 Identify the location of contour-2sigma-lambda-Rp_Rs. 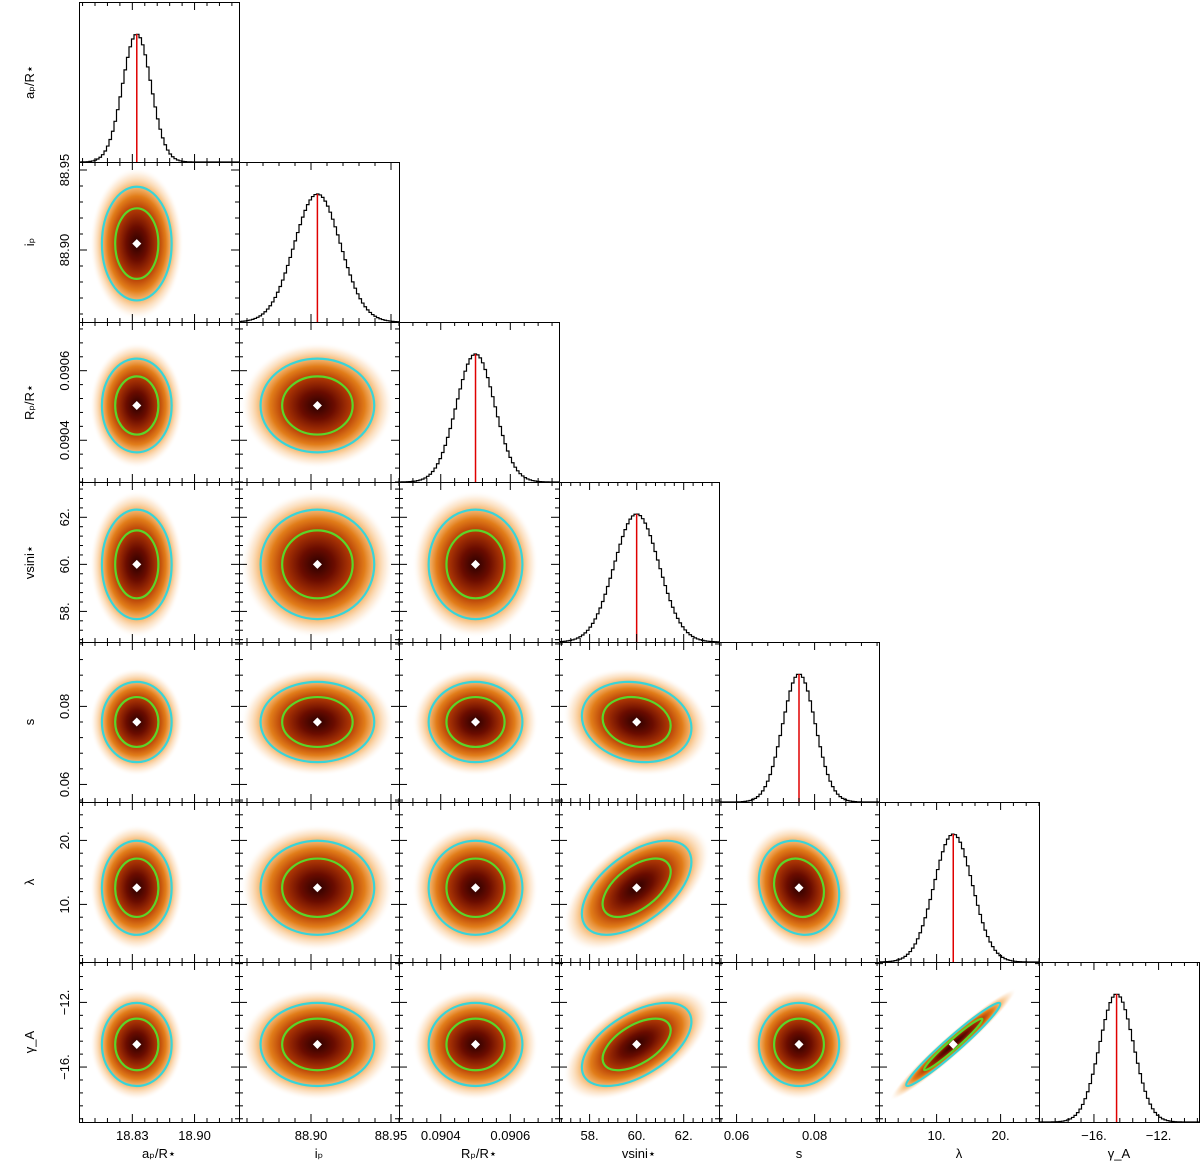
(475, 887).